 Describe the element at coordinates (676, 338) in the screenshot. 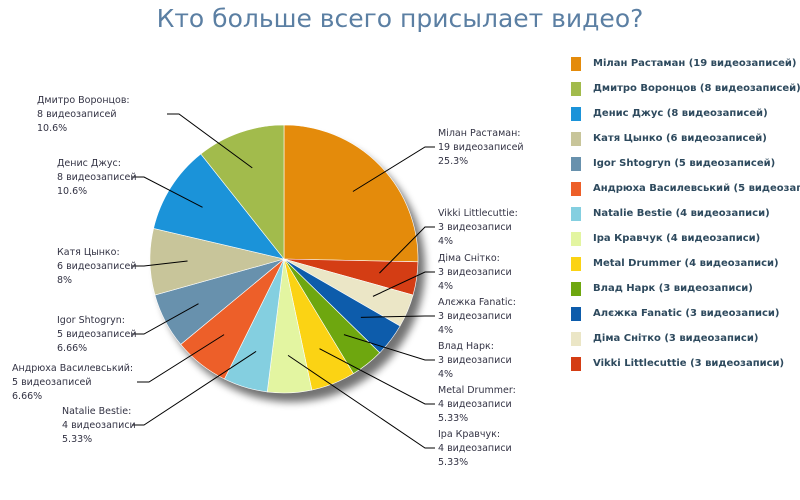

I see `legend-label: Діма Снітко (3 видеозаписи)` at that location.